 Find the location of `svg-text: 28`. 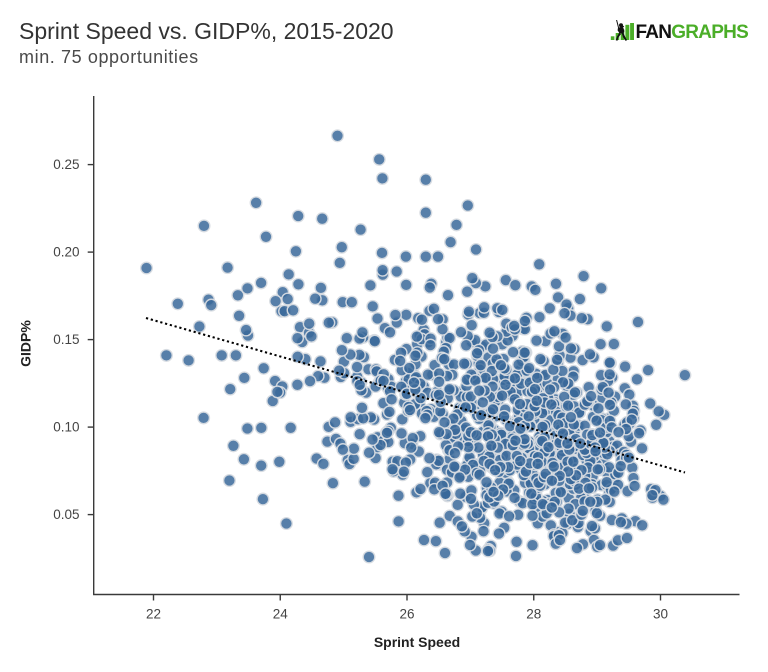

svg-text: 28 is located at coordinates (533, 614).